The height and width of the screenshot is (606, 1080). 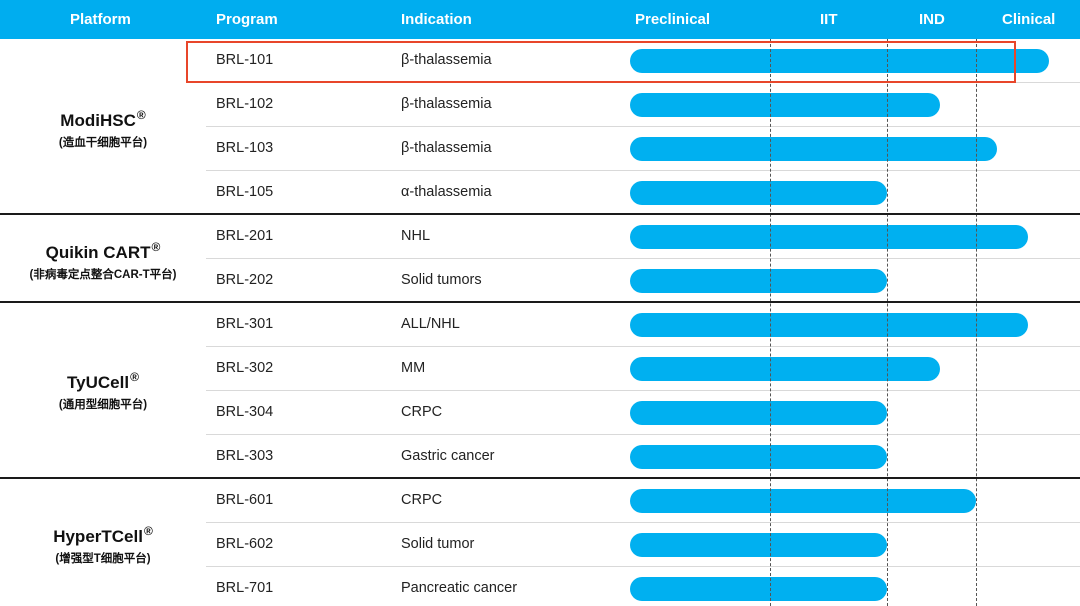 I want to click on program-brl-105: BRL-105, so click(x=245, y=192).